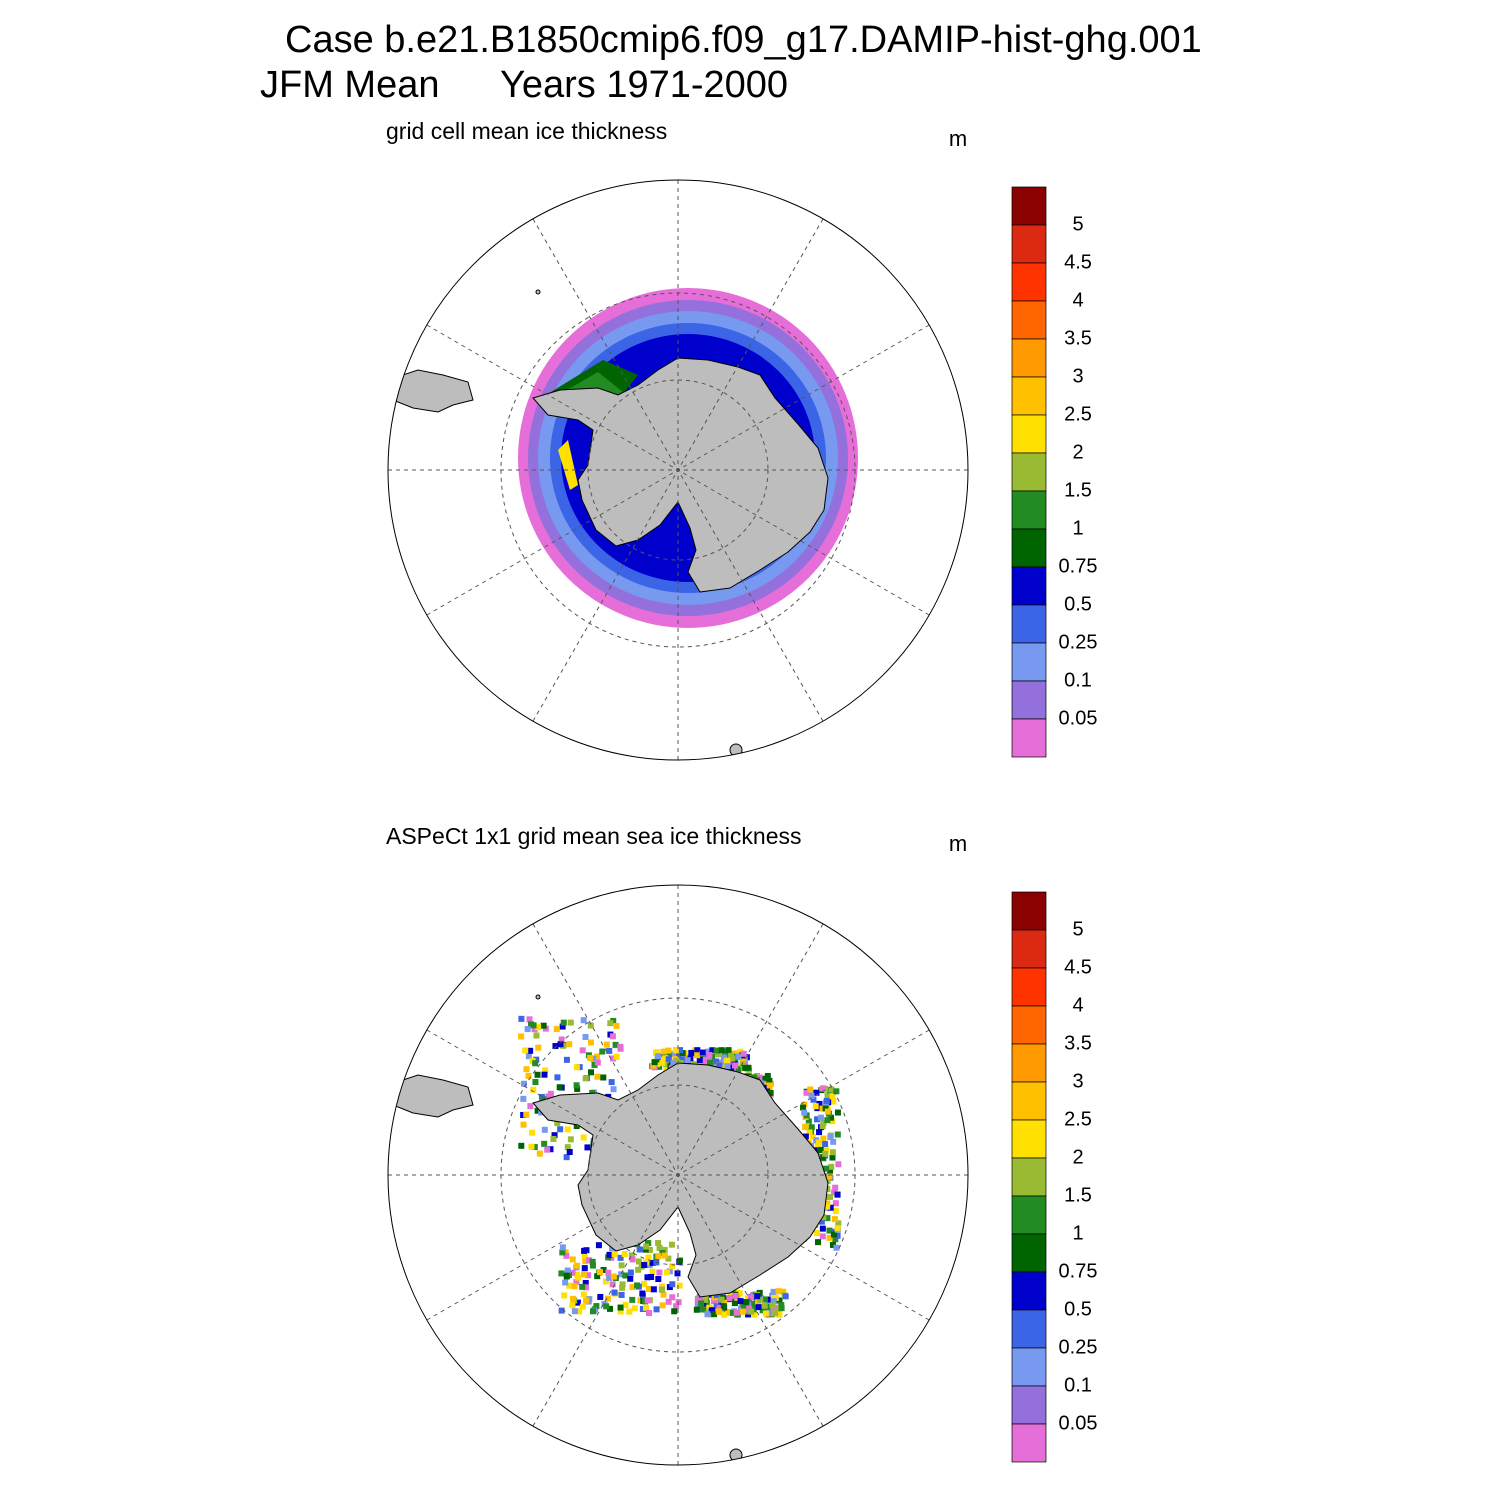  I want to click on map-body, so click(678, 470).